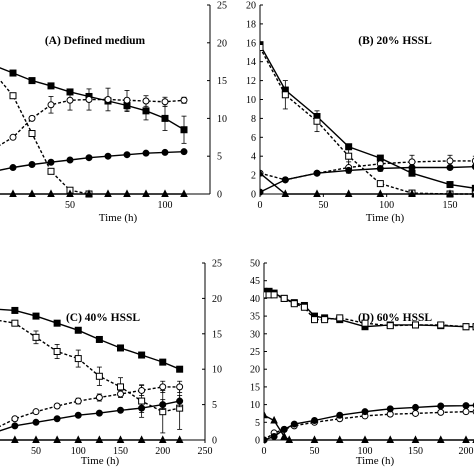 The height and width of the screenshot is (474, 474). Describe the element at coordinates (255, 317) in the screenshot. I see `y-tick-label: 35` at that location.